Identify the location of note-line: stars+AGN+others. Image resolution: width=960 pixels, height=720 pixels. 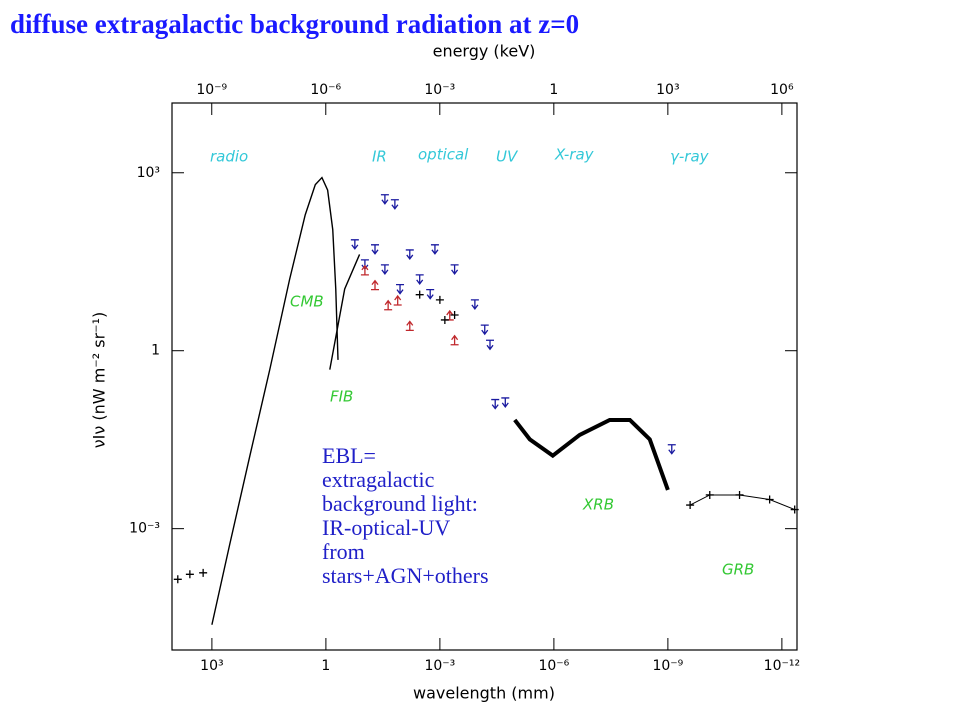
(405, 575).